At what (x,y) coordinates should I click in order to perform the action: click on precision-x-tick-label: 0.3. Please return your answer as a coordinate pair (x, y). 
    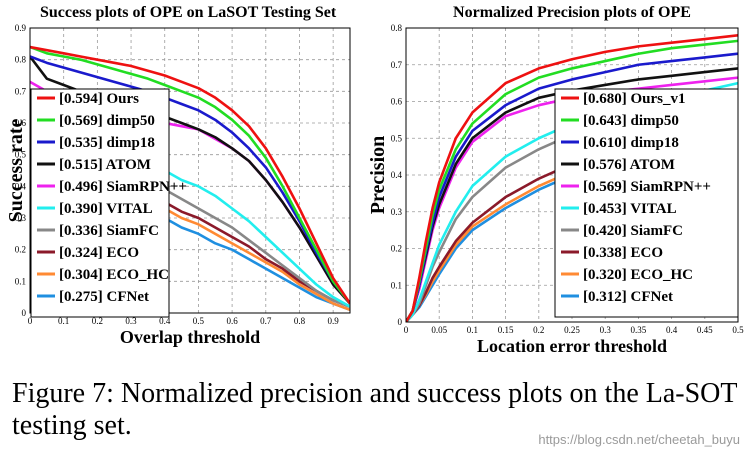
    Looking at the image, I should click on (606, 330).